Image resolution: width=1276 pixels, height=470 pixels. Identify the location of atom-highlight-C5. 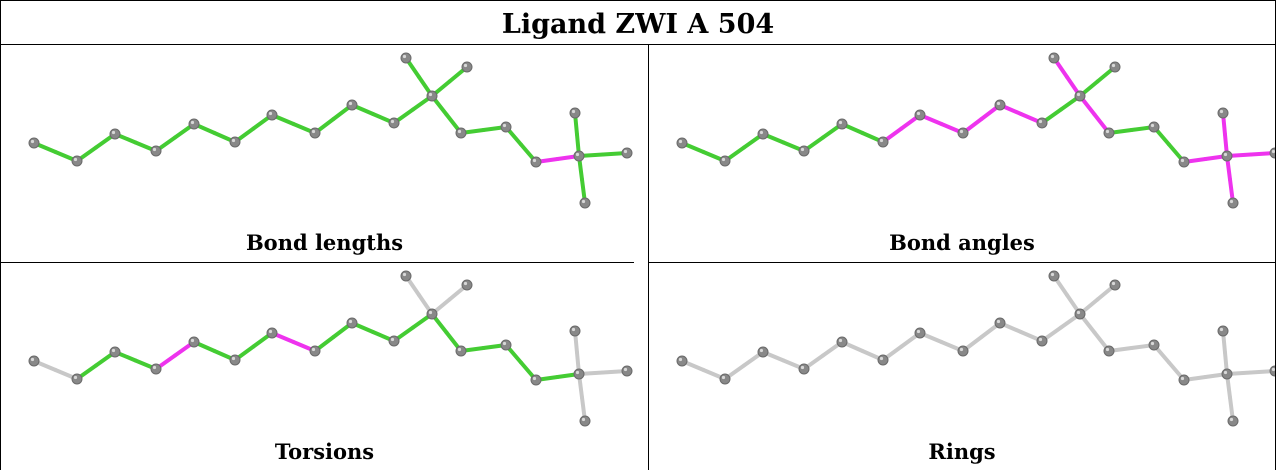
(840, 122).